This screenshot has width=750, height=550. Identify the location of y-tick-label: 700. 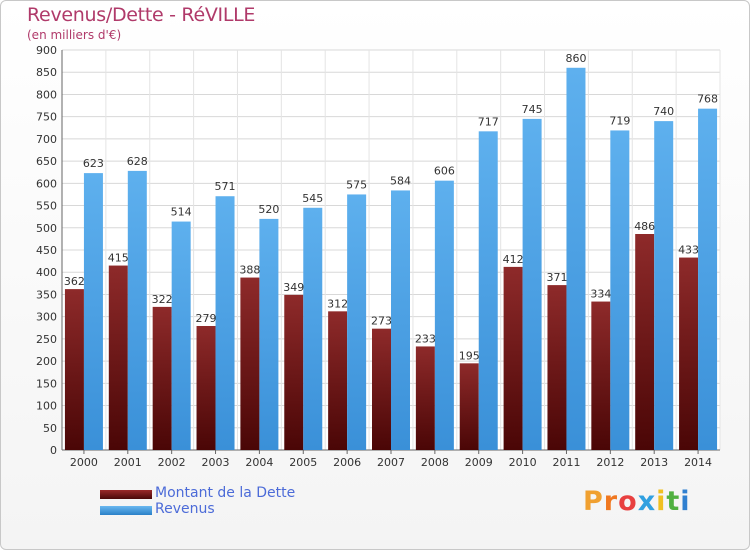
(46, 139).